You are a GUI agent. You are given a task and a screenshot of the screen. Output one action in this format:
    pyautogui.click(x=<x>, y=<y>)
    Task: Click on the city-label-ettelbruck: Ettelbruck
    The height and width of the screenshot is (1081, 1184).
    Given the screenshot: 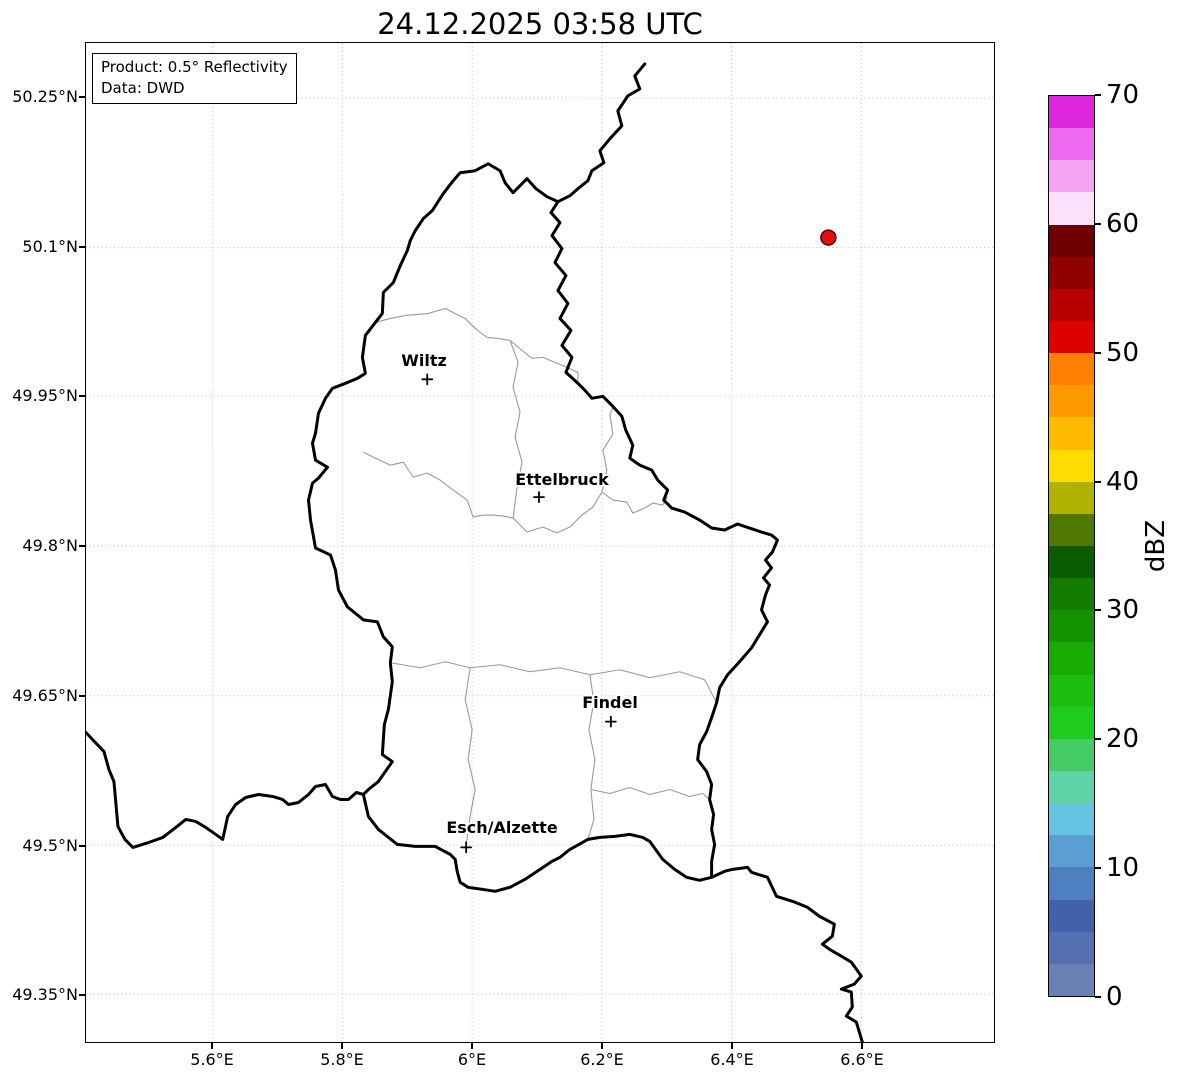 What is the action you would take?
    pyautogui.click(x=562, y=479)
    